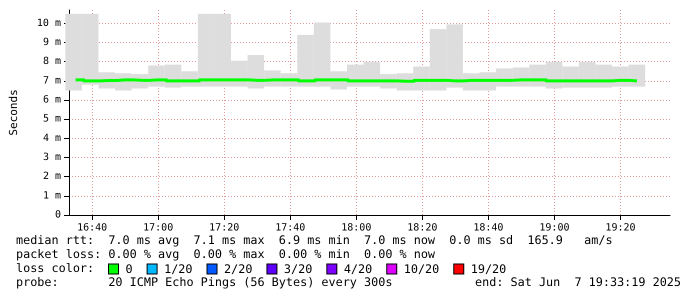 This screenshot has width=697, height=297. I want to click on text: end: Sat Jun 7 19:33:19 2025, so click(578, 282).